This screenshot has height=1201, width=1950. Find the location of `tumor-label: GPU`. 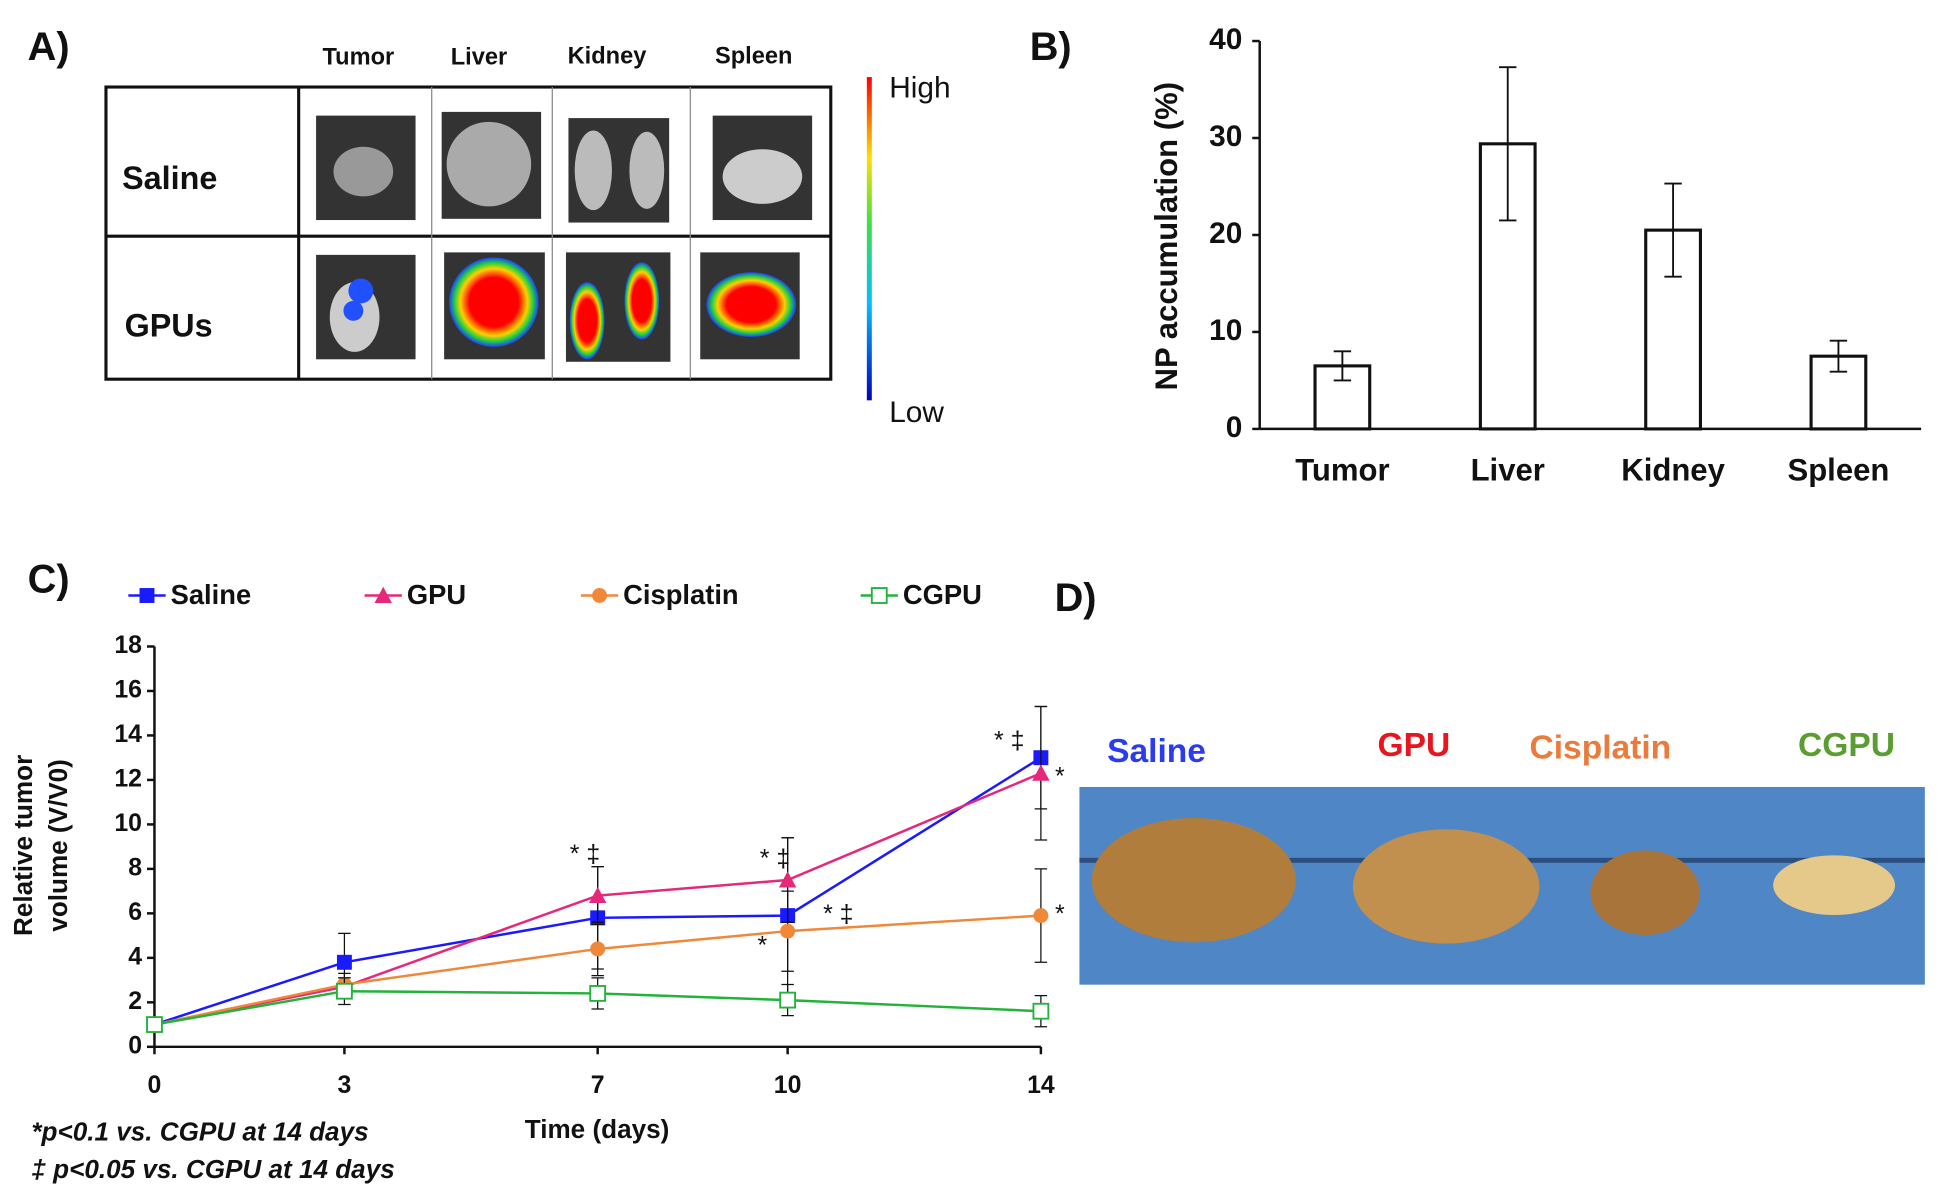

tumor-label: GPU is located at coordinates (1414, 745).